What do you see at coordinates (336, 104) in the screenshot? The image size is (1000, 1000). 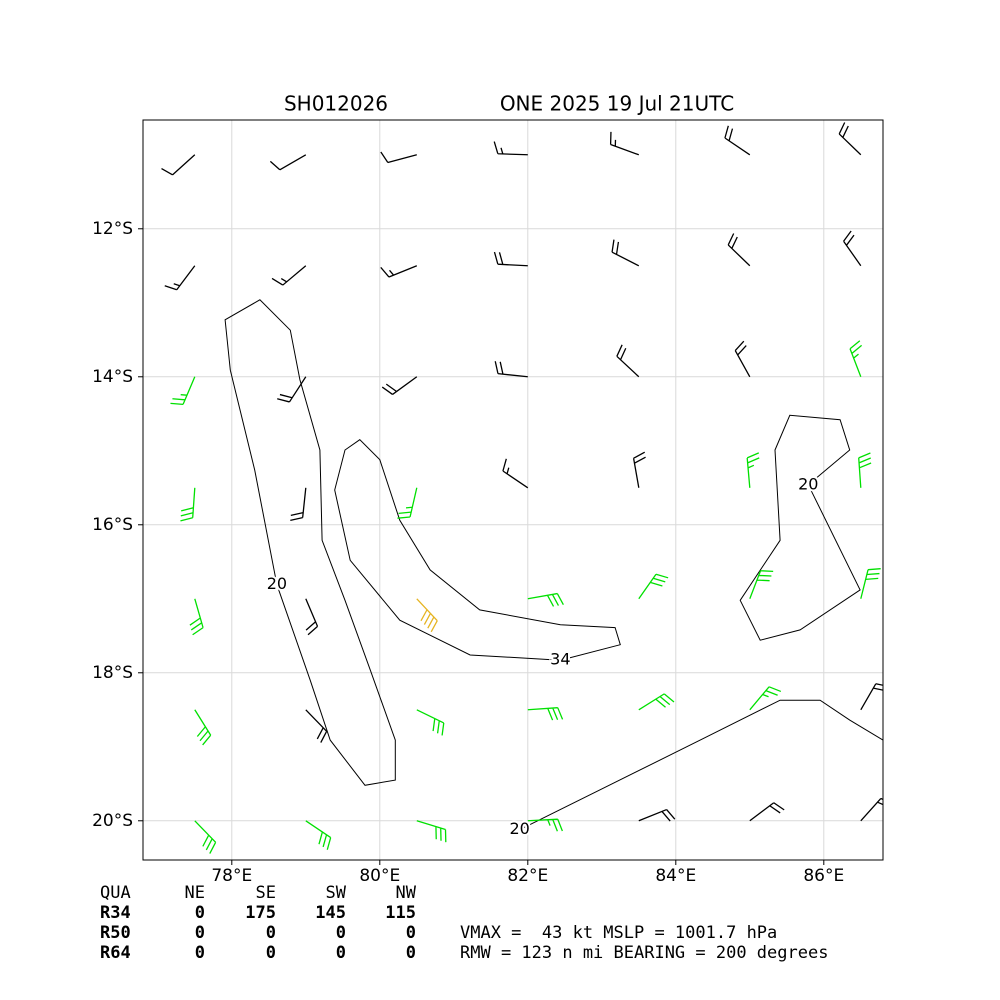 I see `storm-id: SH012026` at bounding box center [336, 104].